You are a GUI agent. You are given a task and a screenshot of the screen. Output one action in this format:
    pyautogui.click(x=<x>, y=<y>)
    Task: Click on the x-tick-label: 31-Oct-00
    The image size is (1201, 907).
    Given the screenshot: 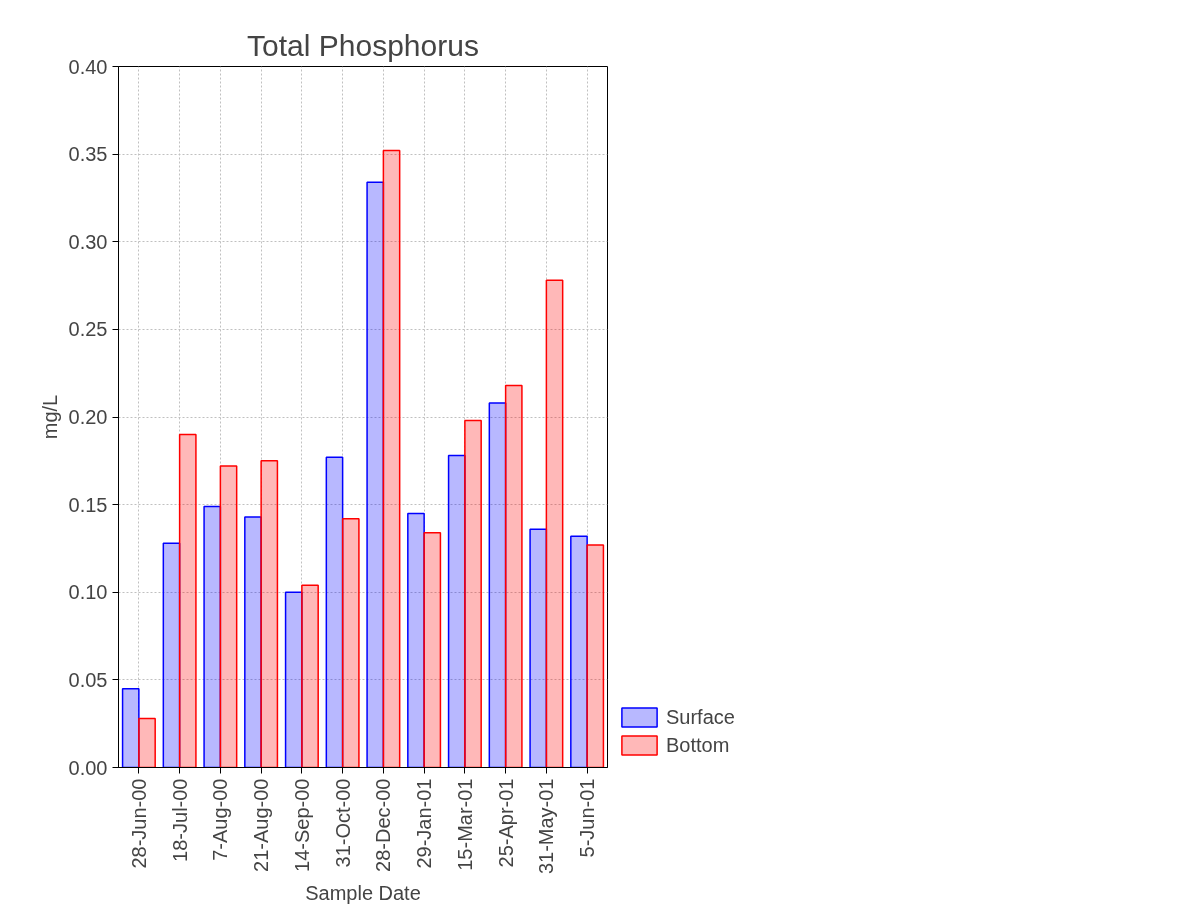 What is the action you would take?
    pyautogui.click(x=342, y=823)
    